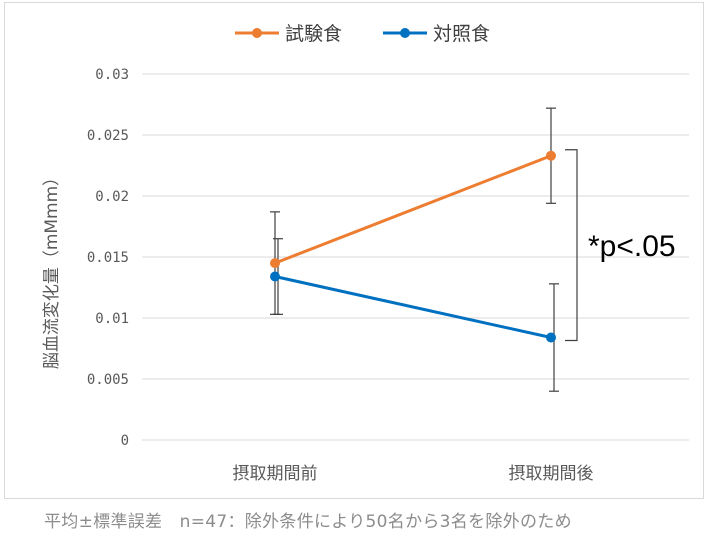 Image resolution: width=712 pixels, height=550 pixels. I want to click on y-tick-labels: 0 0.005 0.01 0.015 0.02 0.025 0.03, so click(108, 258).